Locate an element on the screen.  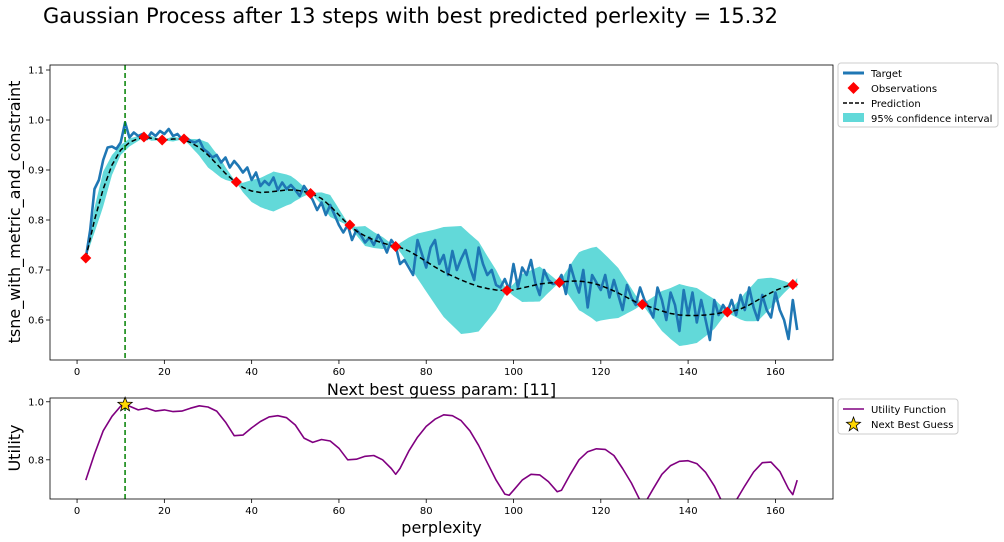
utility-line is located at coordinates (441, 451).